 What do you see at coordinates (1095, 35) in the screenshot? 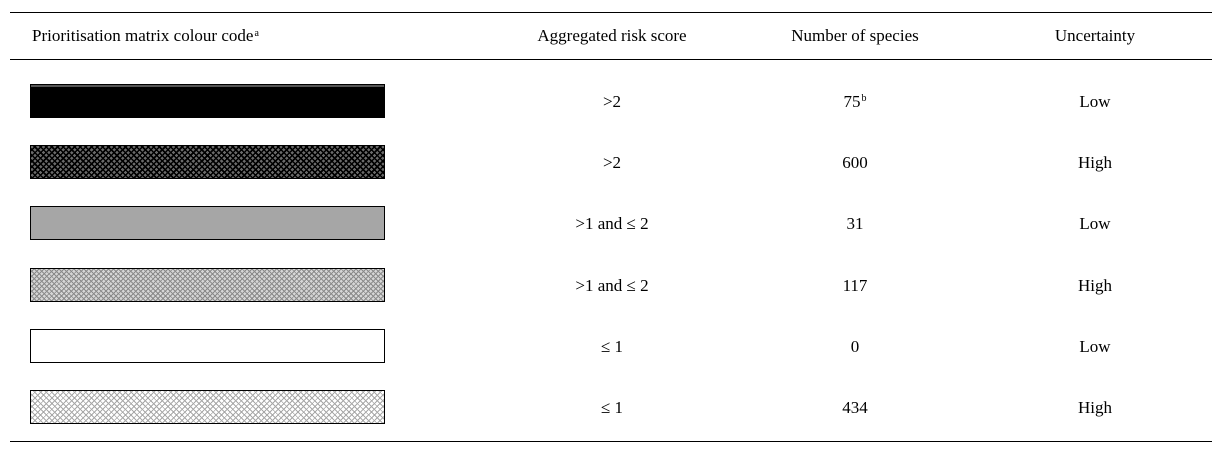
I see `header-uncertainty: Uncertainty` at bounding box center [1095, 35].